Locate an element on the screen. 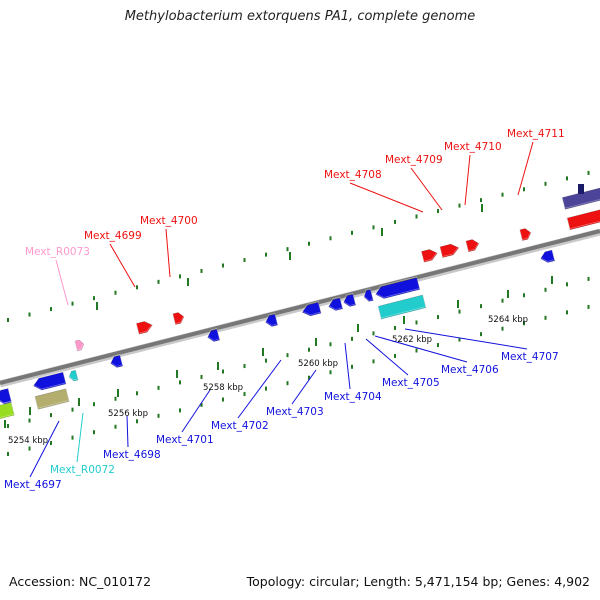 Image resolution: width=600 pixels, height=600 pixels. gene-label: Mext_4701 is located at coordinates (185, 440).